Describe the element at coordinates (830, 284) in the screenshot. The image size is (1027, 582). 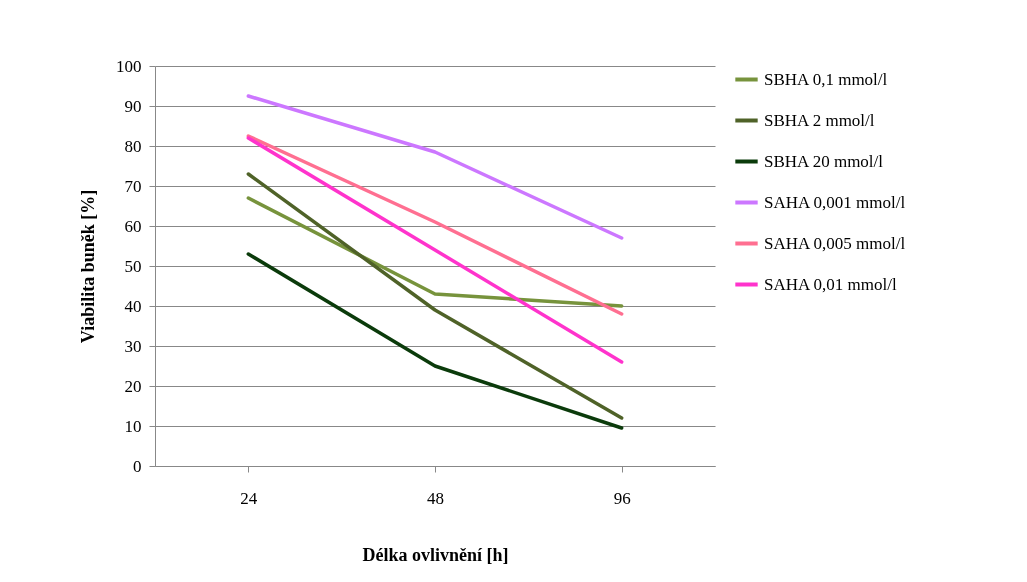
I see `legend-label: SAHA 0,01 mmol/l` at that location.